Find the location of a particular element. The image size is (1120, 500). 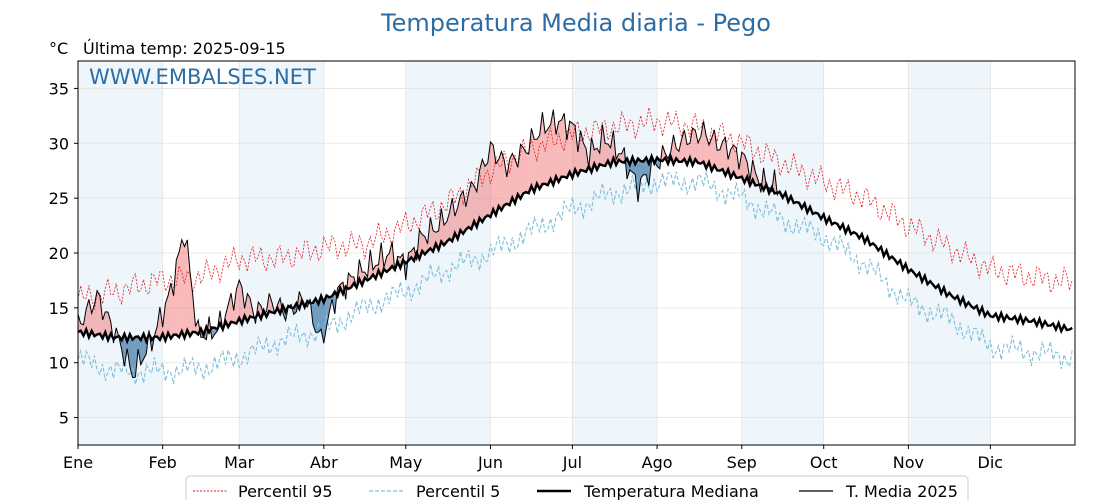

x-tick-label: Abr is located at coordinates (324, 462).